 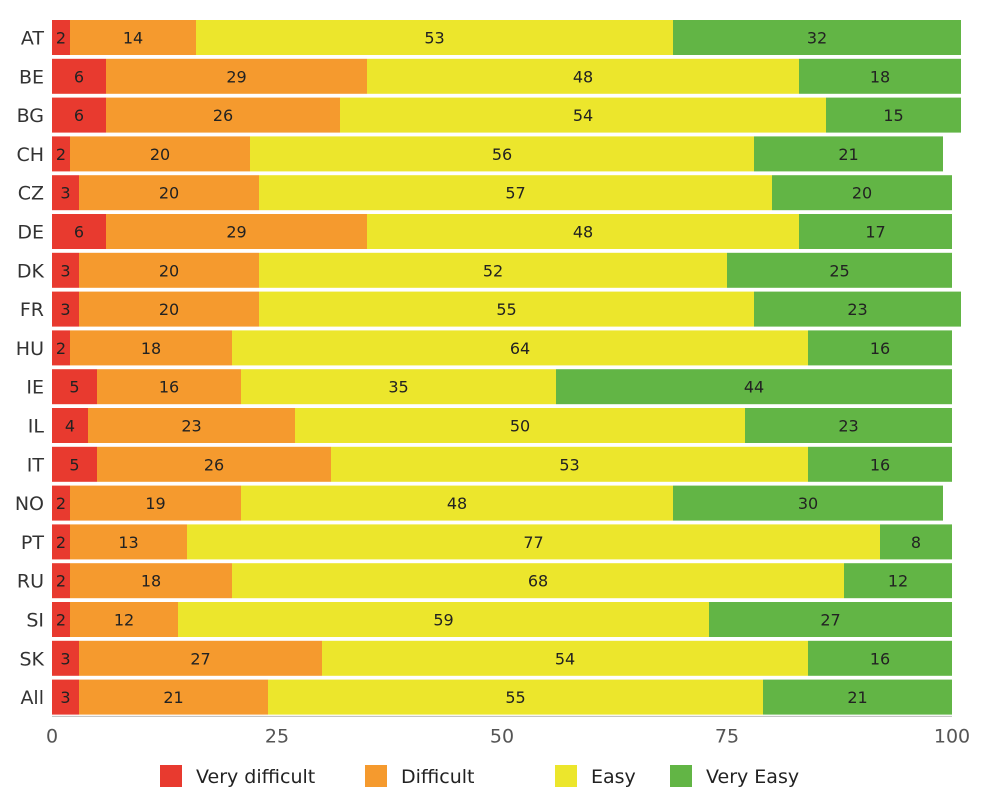 I want to click on data-label: 6, so click(x=79, y=76).